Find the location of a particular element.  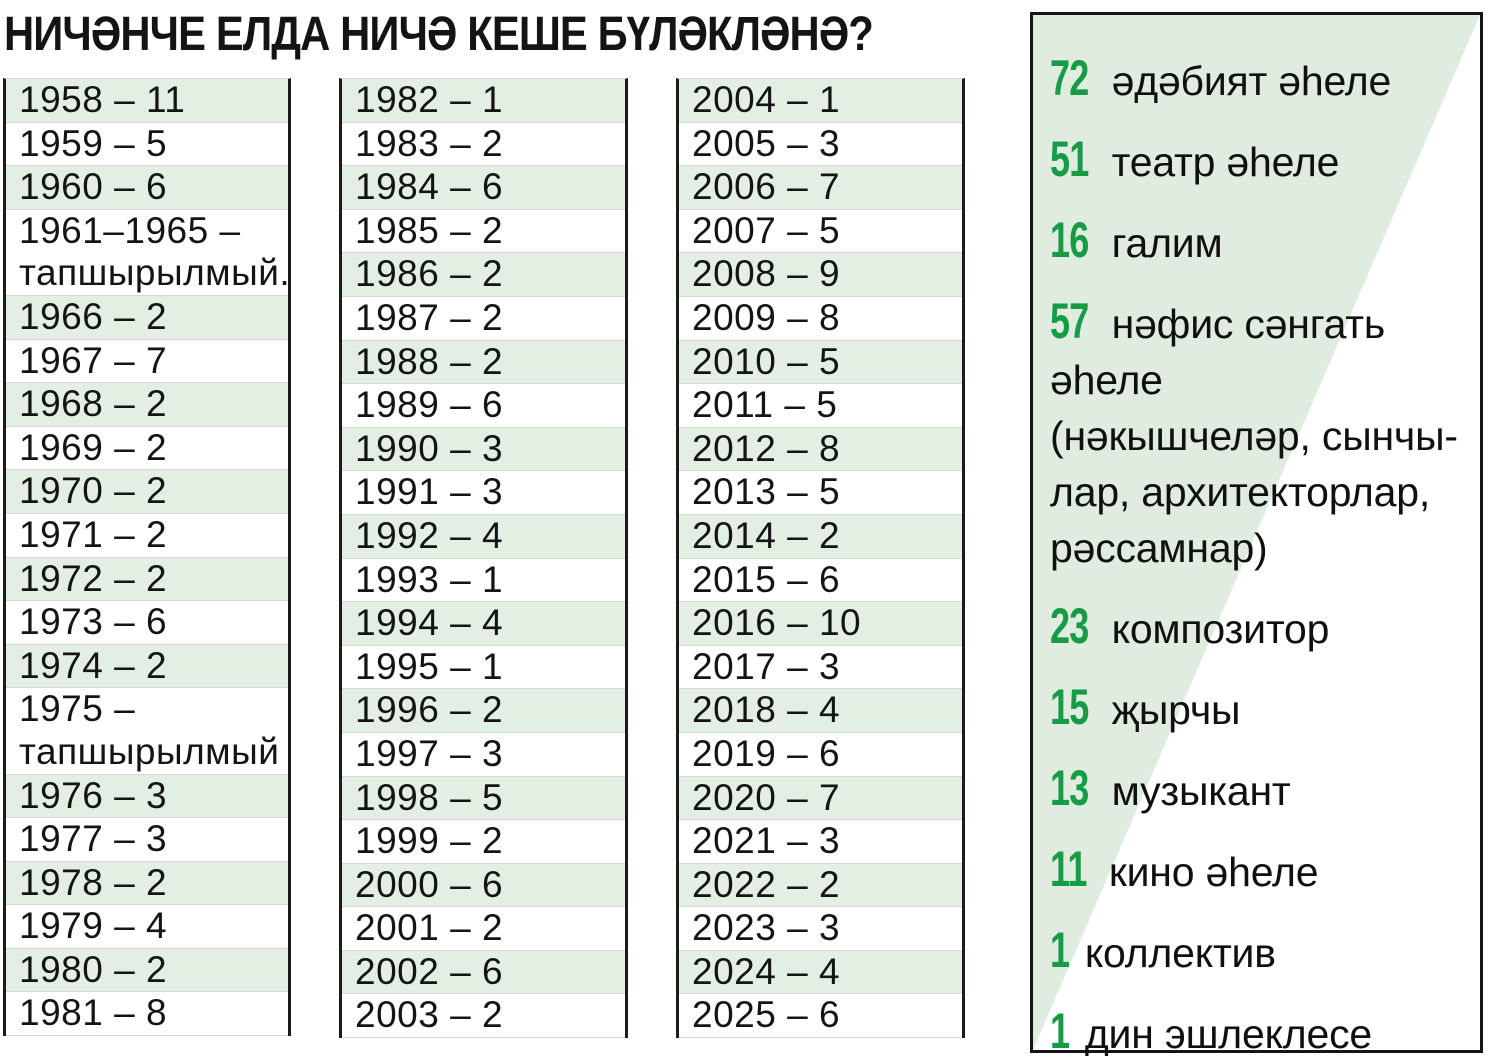

legend-label: театр әһеле is located at coordinates (1225, 162).